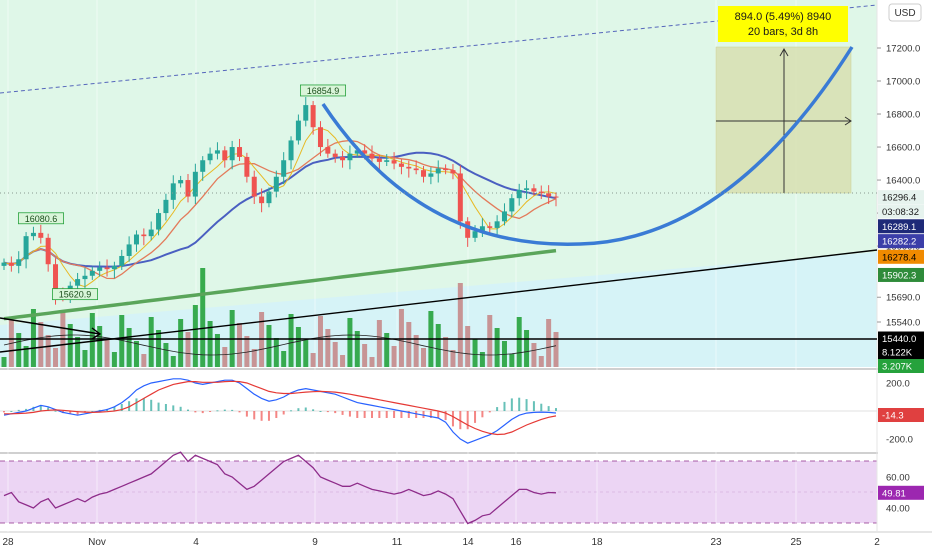  I want to click on price-tick-label: 16600.0, so click(903, 148).